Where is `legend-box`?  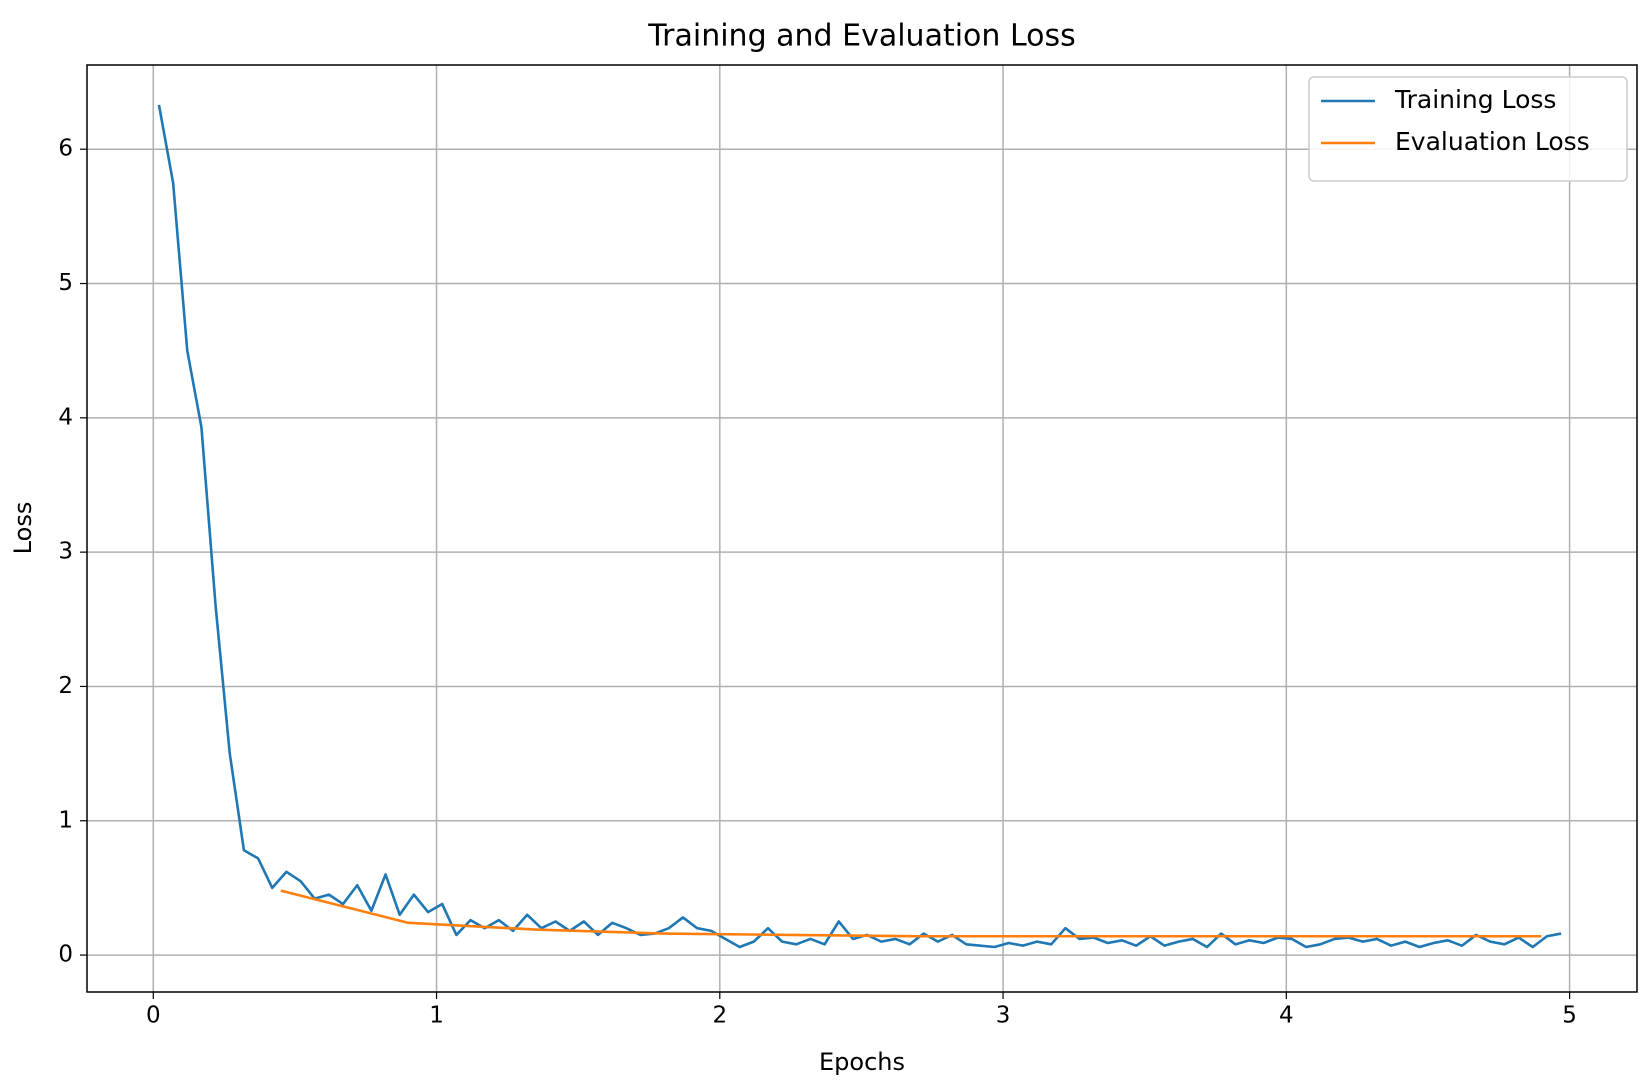
legend-box is located at coordinates (1468, 129).